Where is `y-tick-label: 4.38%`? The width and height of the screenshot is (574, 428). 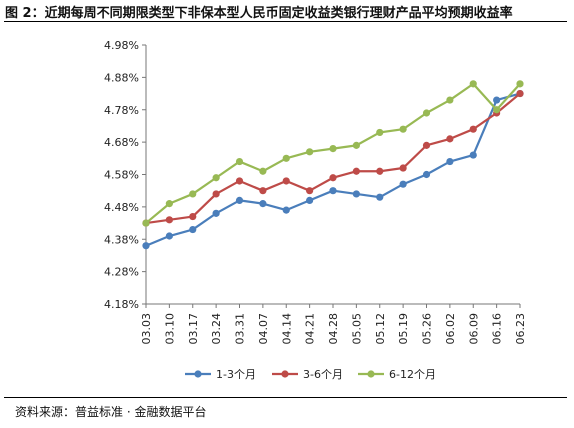
y-tick-label: 4.38% is located at coordinates (121, 239).